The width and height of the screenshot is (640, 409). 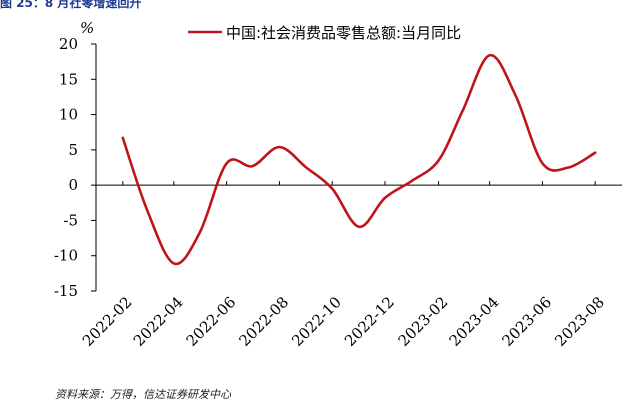 I want to click on y-axis-unit-label: %, so click(x=87, y=28).